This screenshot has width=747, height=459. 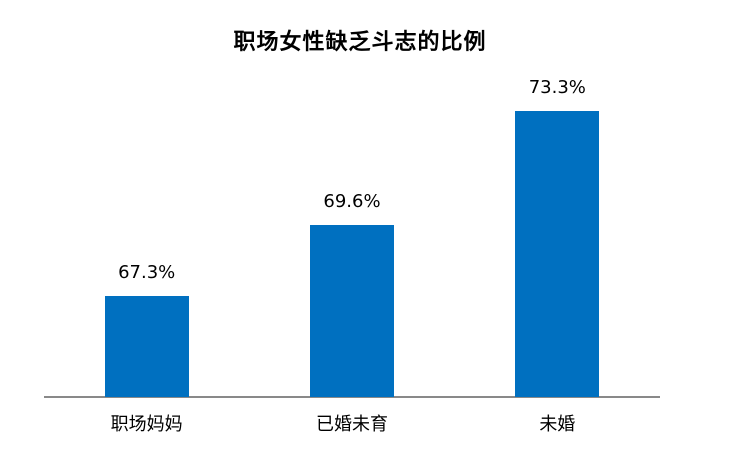 What do you see at coordinates (352, 397) in the screenshot?
I see `x-axis-line` at bounding box center [352, 397].